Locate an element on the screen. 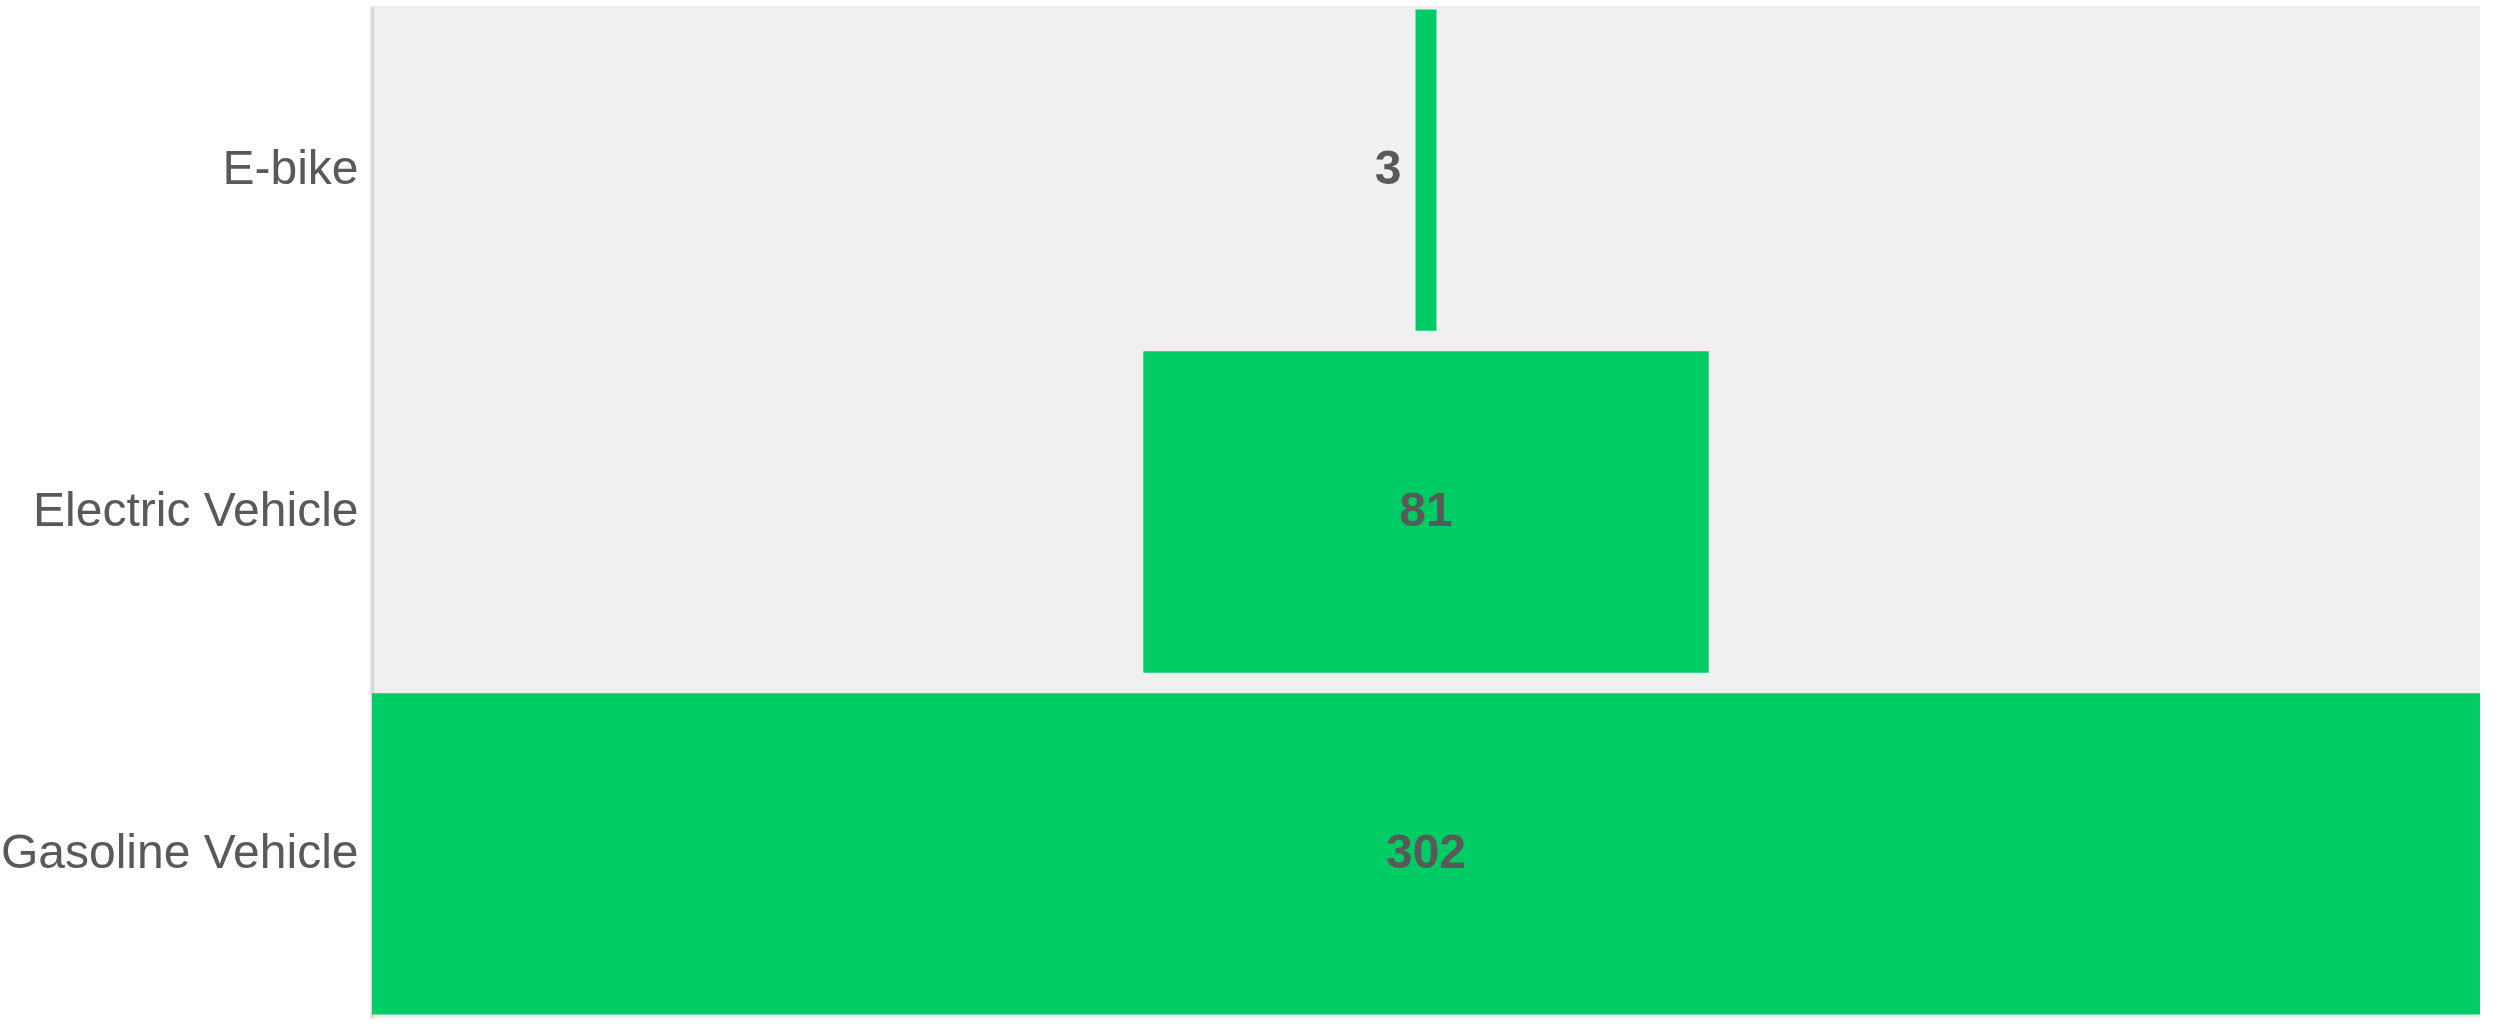  category-label: Gasoline Vehicle is located at coordinates (179, 851).